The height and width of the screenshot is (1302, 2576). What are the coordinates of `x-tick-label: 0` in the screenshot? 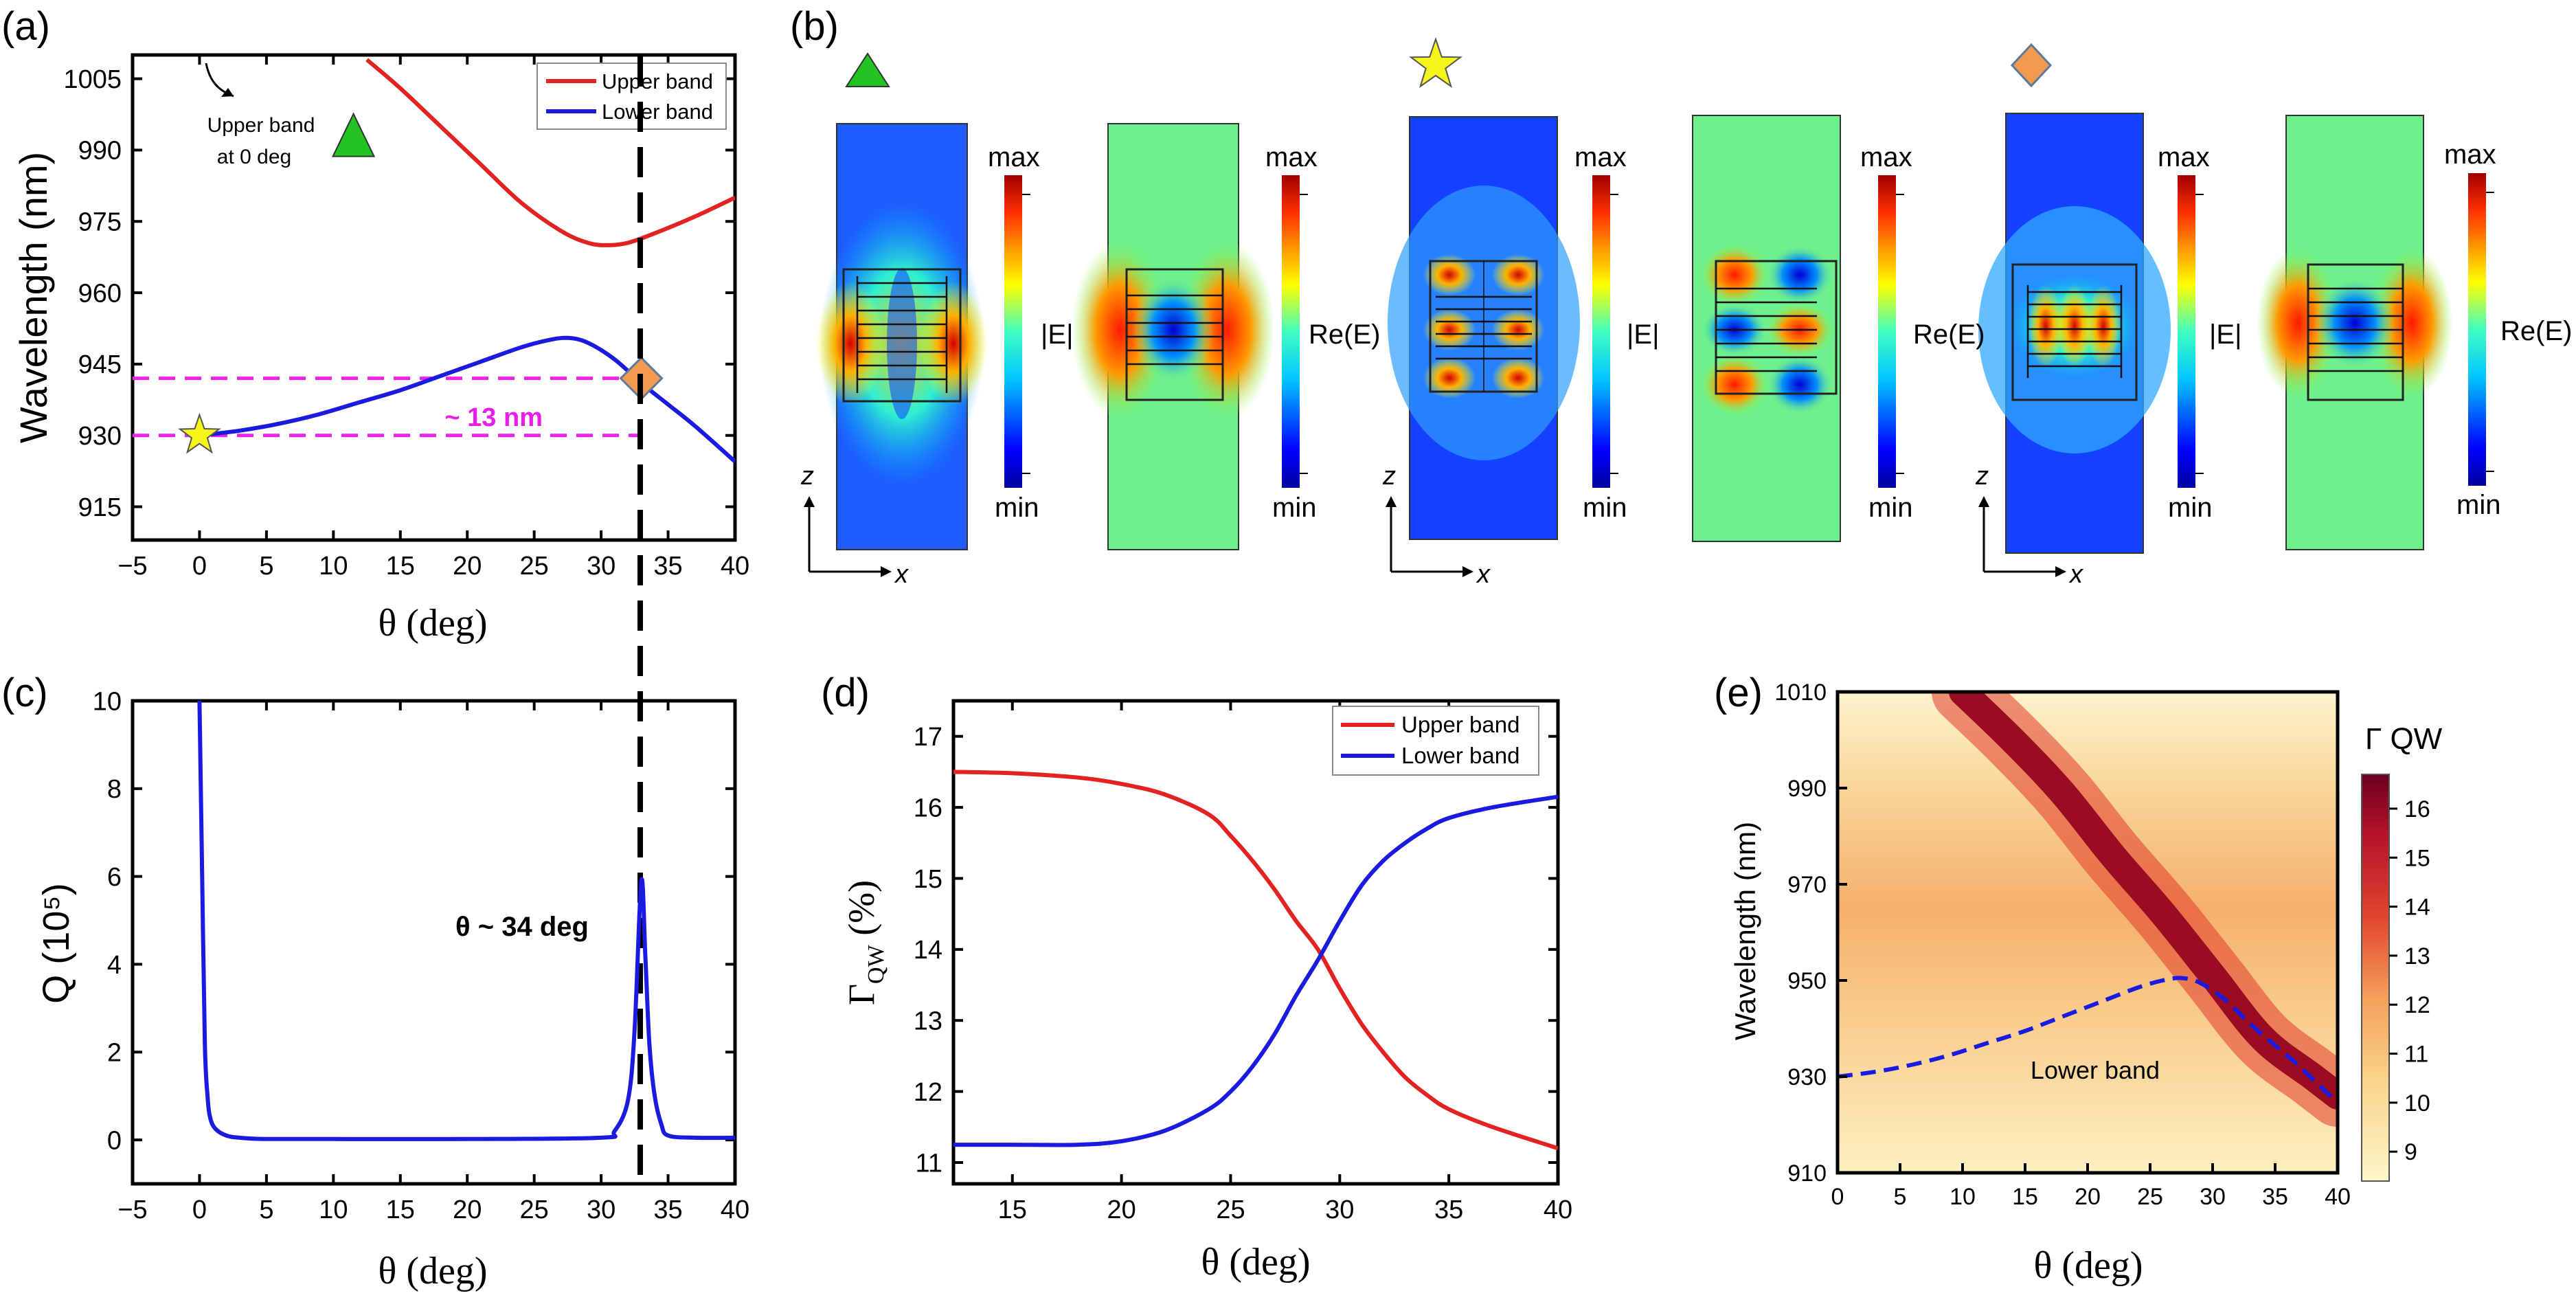 It's located at (199, 566).